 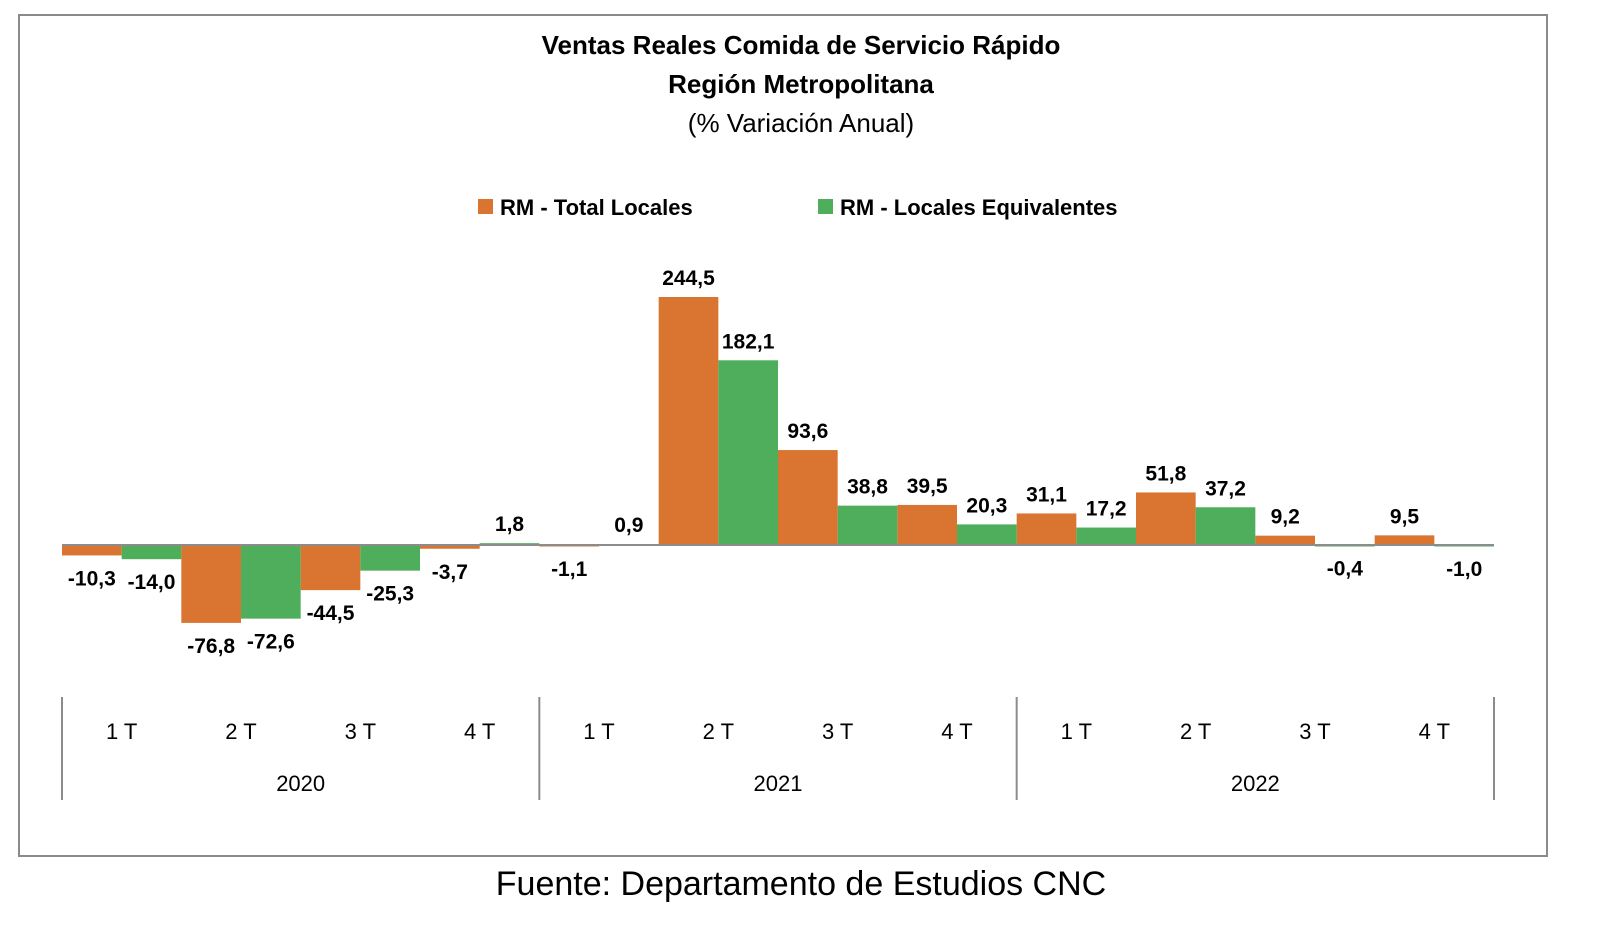 What do you see at coordinates (1434, 731) in the screenshot?
I see `x-tick-label-12: 4 T` at bounding box center [1434, 731].